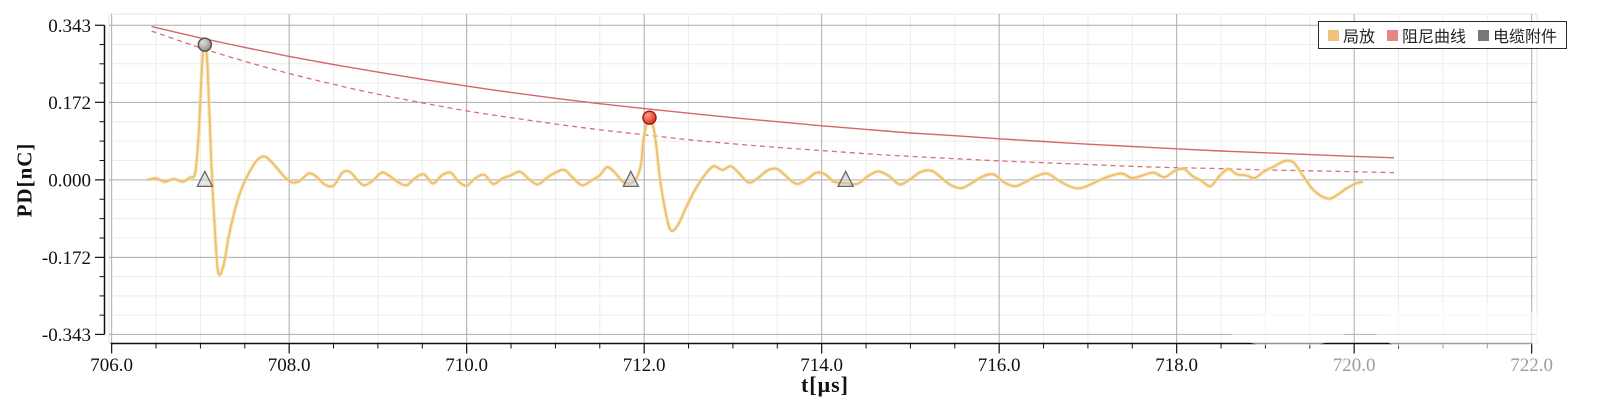  I want to click on legend-label: 阻尼曲线, so click(1434, 37).